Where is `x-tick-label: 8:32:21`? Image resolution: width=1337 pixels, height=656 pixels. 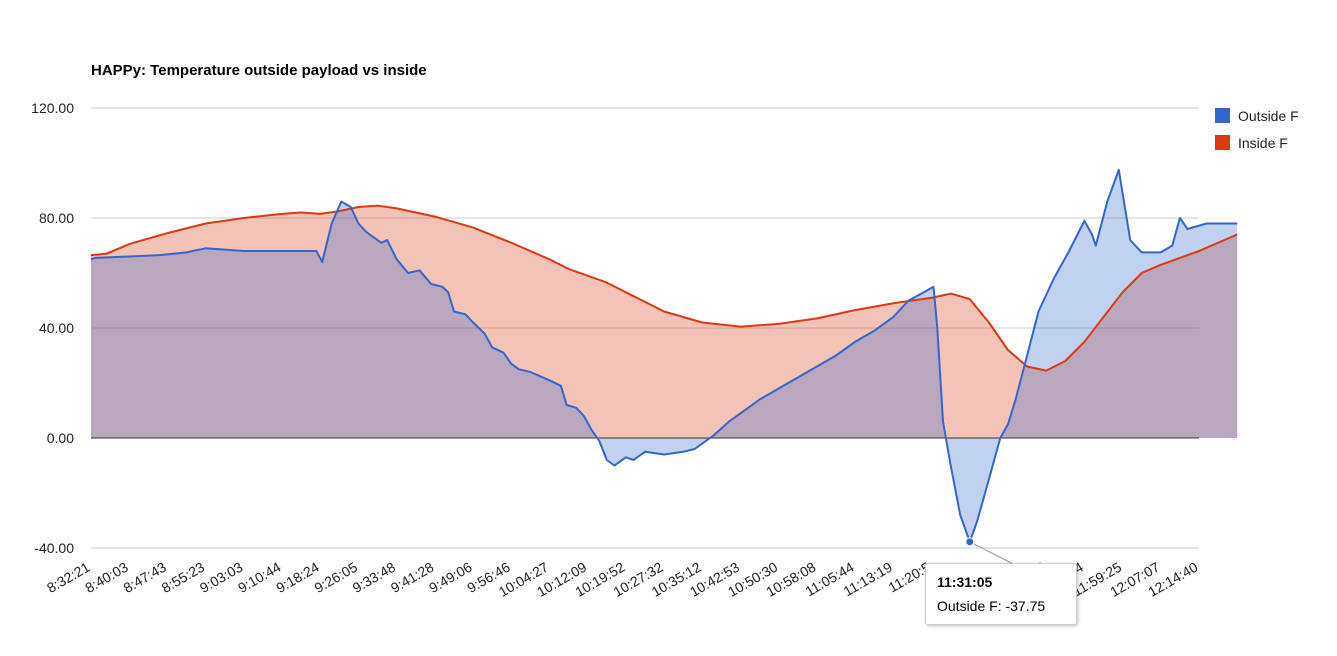
x-tick-label: 8:32:21 is located at coordinates (68, 577).